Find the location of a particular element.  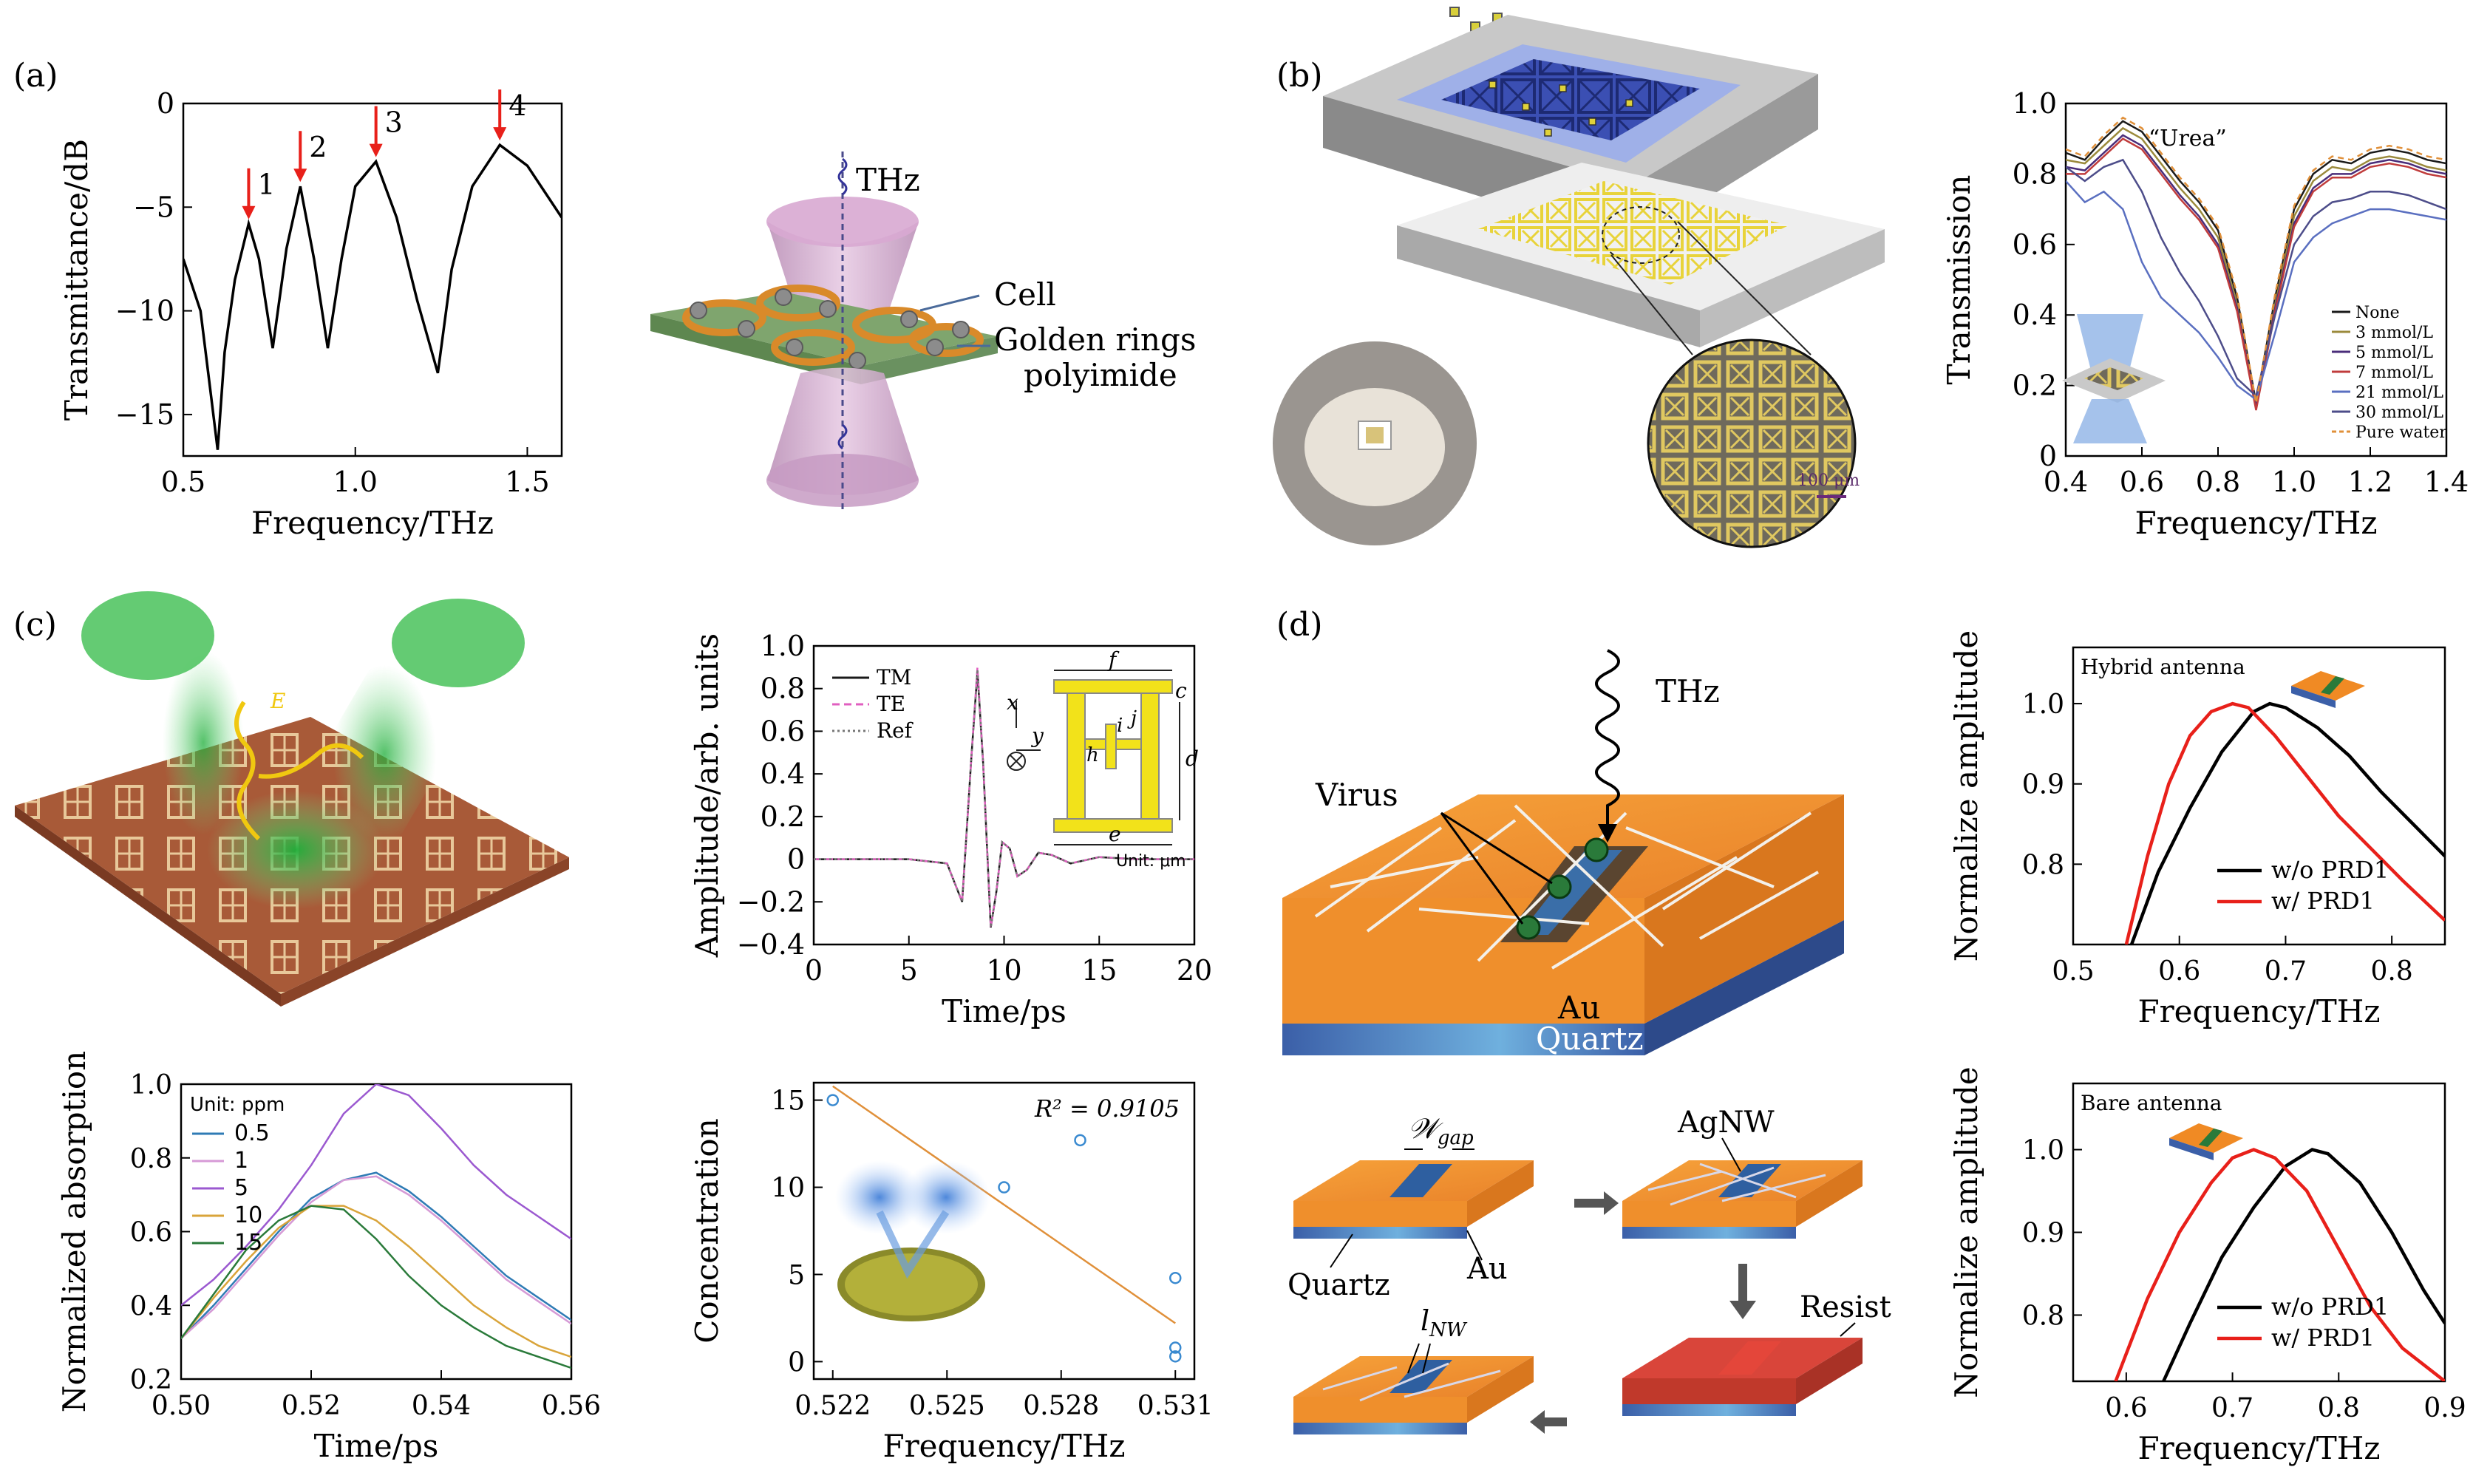

peak-label: 2 is located at coordinates (318, 147).